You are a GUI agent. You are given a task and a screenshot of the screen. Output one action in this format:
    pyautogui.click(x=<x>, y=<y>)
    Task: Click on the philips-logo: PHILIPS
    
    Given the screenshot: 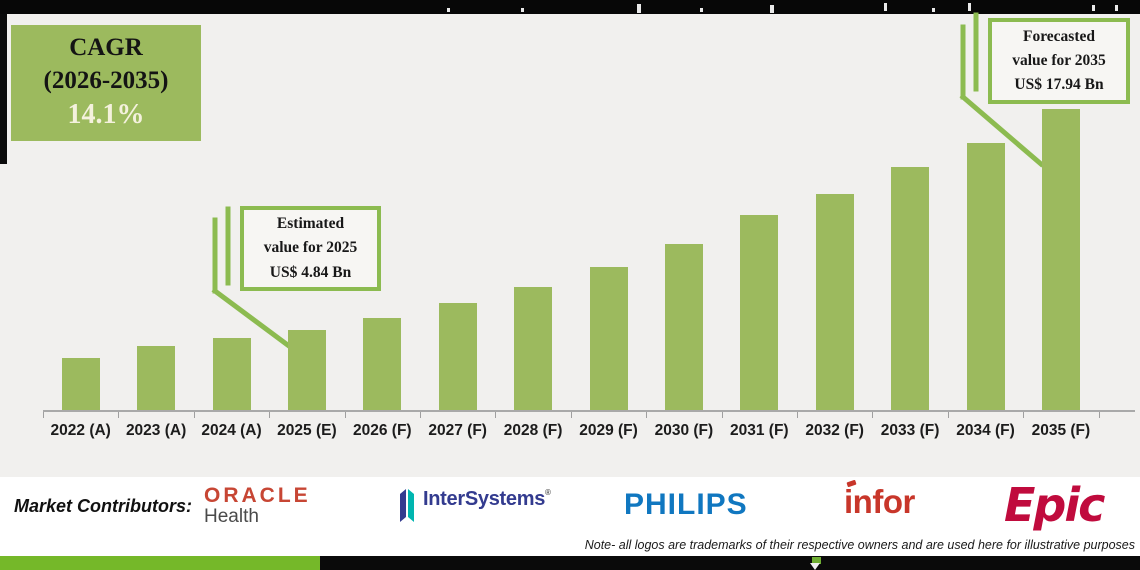 What is the action you would take?
    pyautogui.click(x=686, y=504)
    